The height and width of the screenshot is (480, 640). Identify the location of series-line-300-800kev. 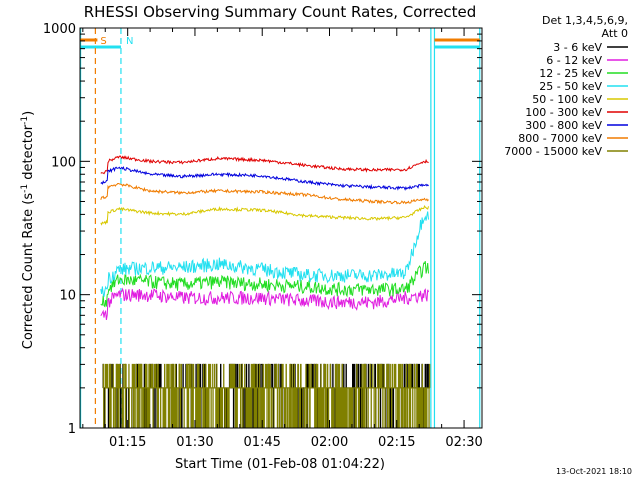
(264, 178).